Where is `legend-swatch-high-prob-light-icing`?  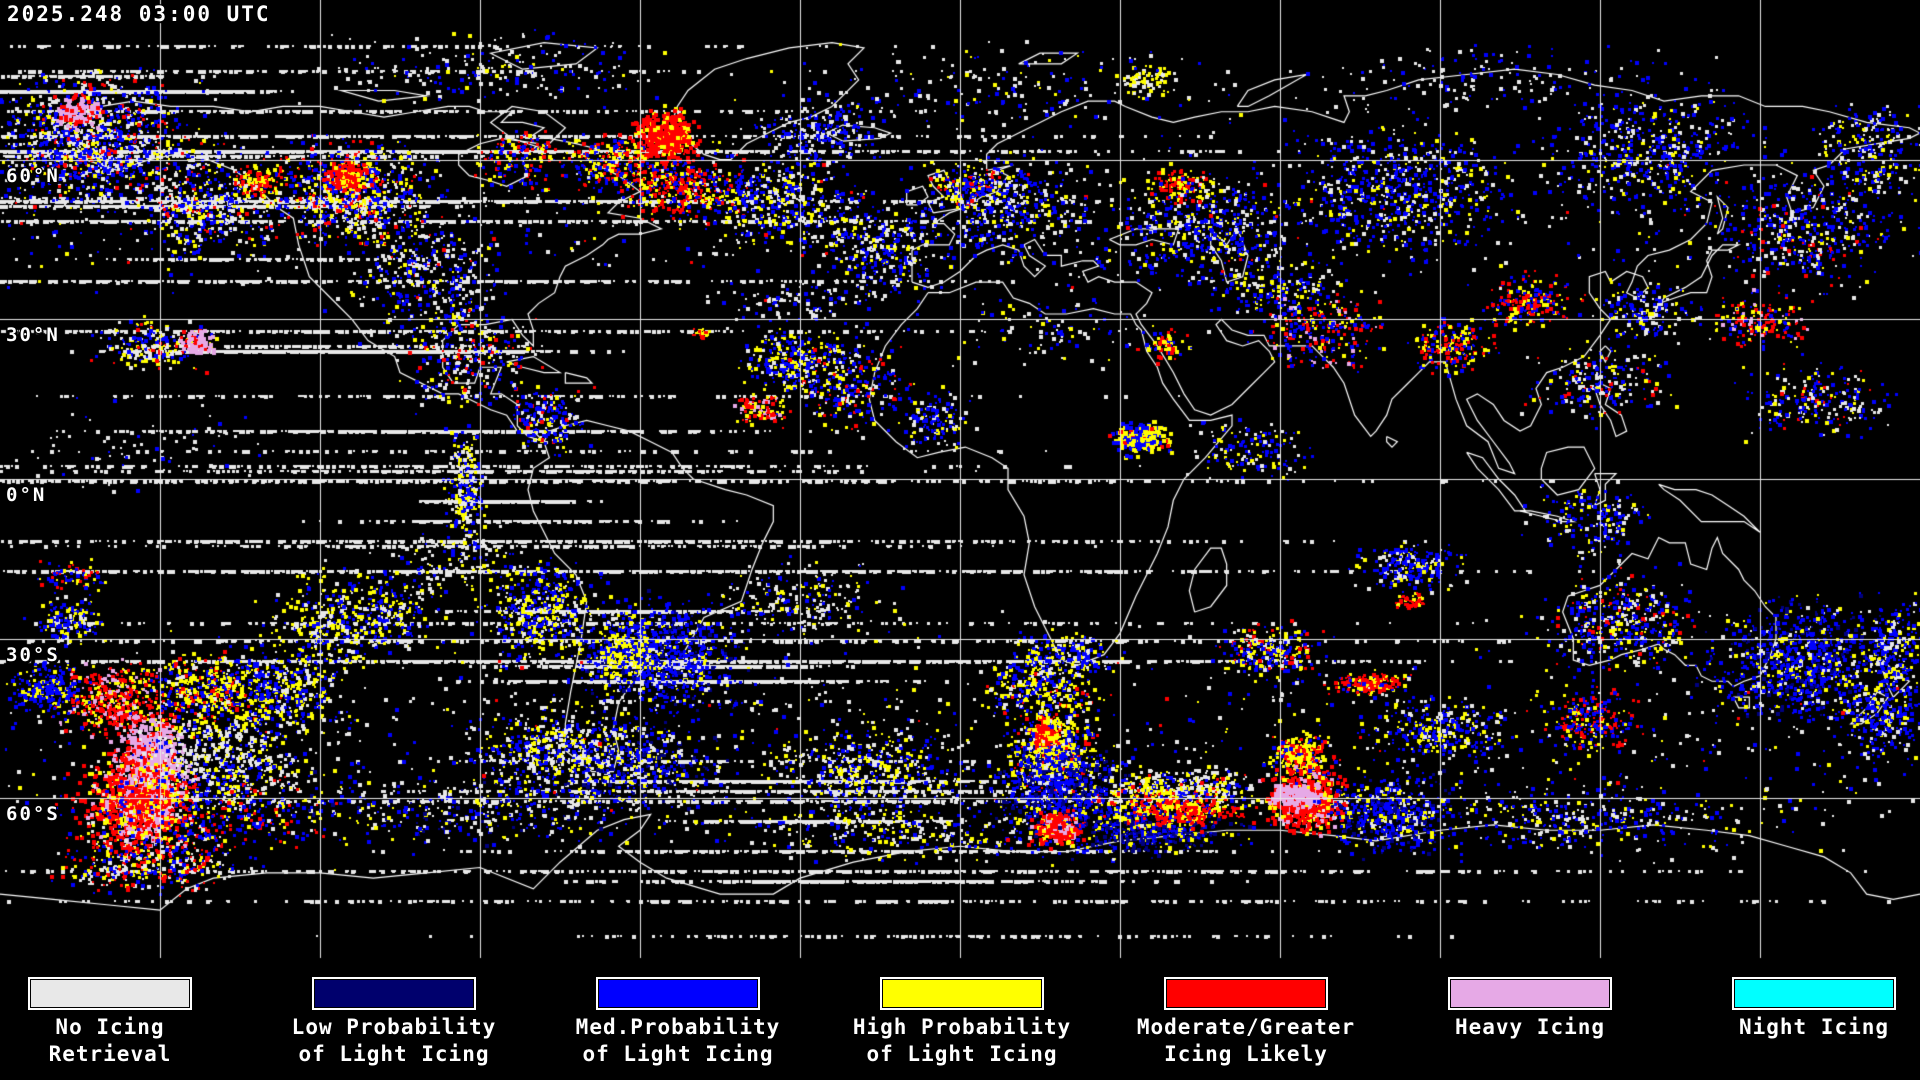
legend-swatch-high-prob-light-icing is located at coordinates (962, 993).